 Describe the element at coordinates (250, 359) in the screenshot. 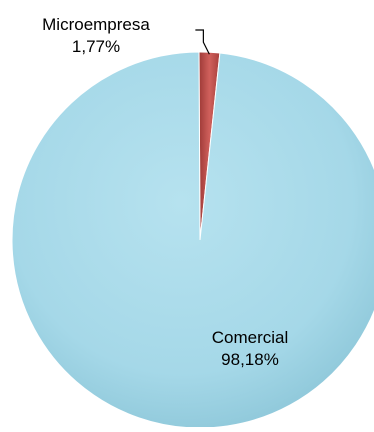

I see `slice-value-comercial: 98,18%` at that location.